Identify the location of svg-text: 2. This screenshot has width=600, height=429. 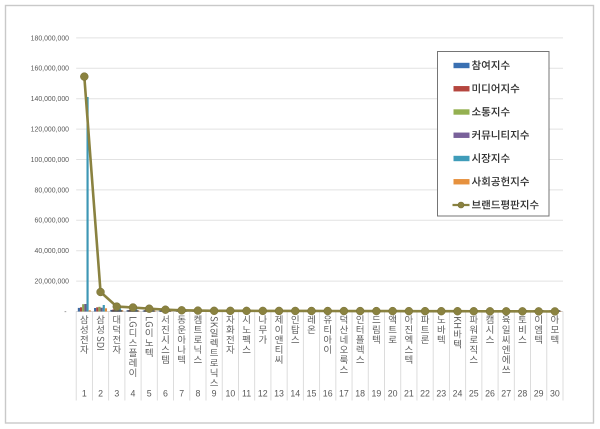
(100, 394).